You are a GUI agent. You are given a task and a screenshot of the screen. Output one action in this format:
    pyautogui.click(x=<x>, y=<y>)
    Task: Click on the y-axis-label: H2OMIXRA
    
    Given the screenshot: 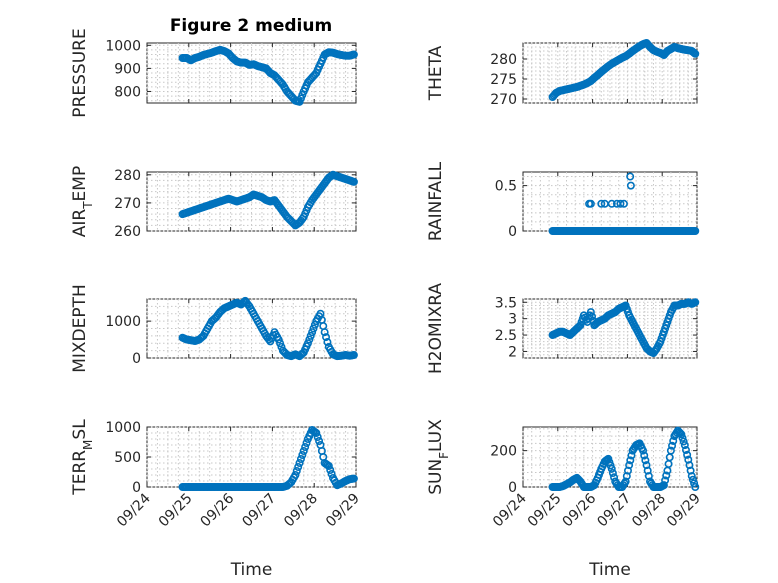 What is the action you would take?
    pyautogui.click(x=436, y=328)
    